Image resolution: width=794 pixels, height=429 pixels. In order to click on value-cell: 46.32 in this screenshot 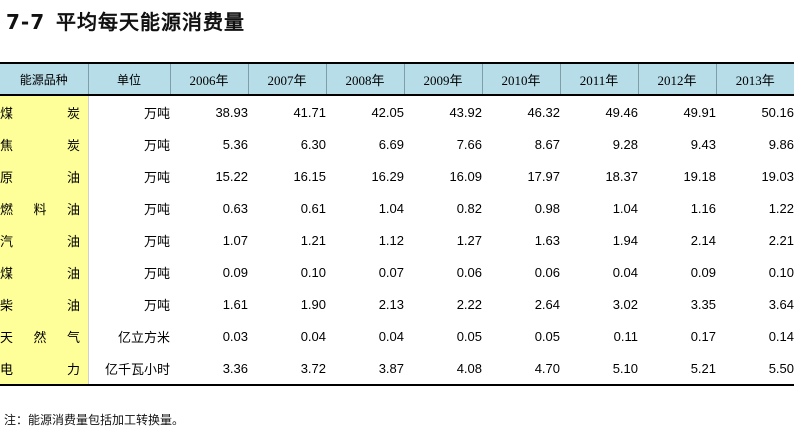, I will do `click(543, 112)`.